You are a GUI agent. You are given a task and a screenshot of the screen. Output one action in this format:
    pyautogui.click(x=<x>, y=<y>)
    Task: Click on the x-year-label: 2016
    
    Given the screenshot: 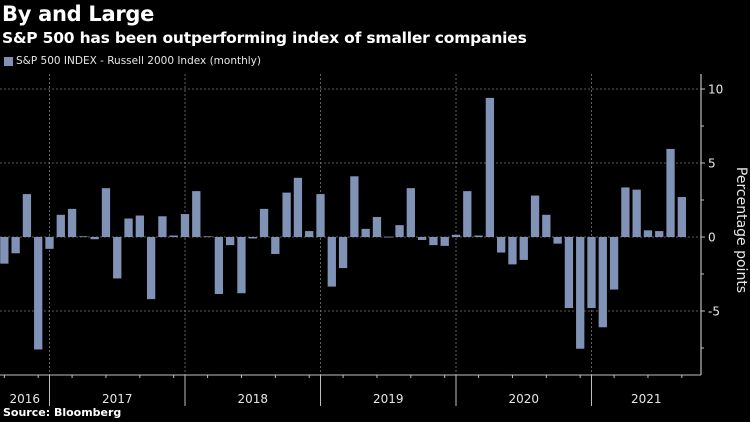 What is the action you would take?
    pyautogui.click(x=24, y=399)
    